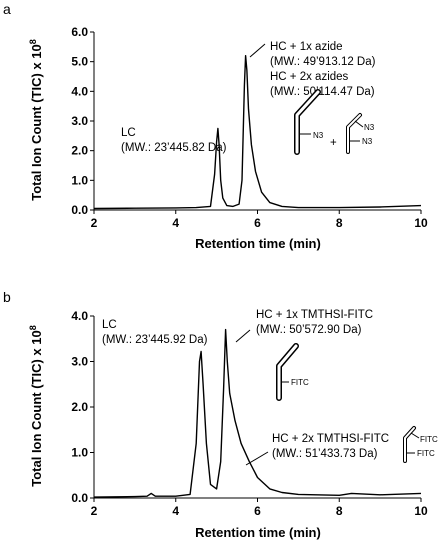 This screenshot has height=550, width=444. What do you see at coordinates (292, 372) in the screenshot?
I see `antibody-chain-single-fitc-icon: FITC` at bounding box center [292, 372].